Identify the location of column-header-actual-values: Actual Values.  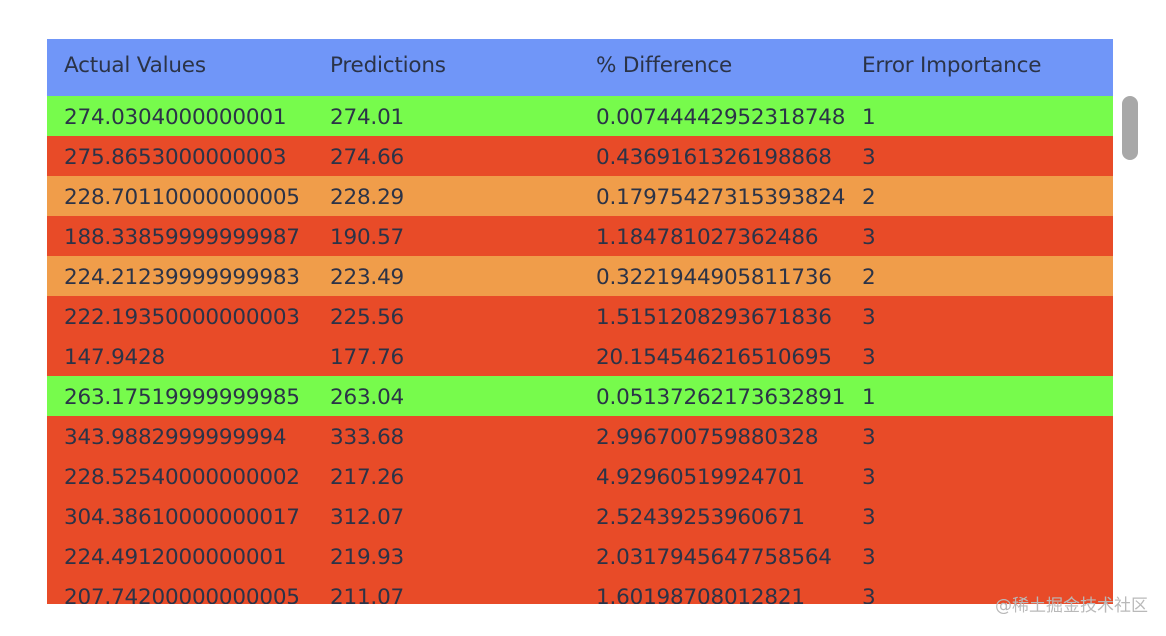
(135, 65).